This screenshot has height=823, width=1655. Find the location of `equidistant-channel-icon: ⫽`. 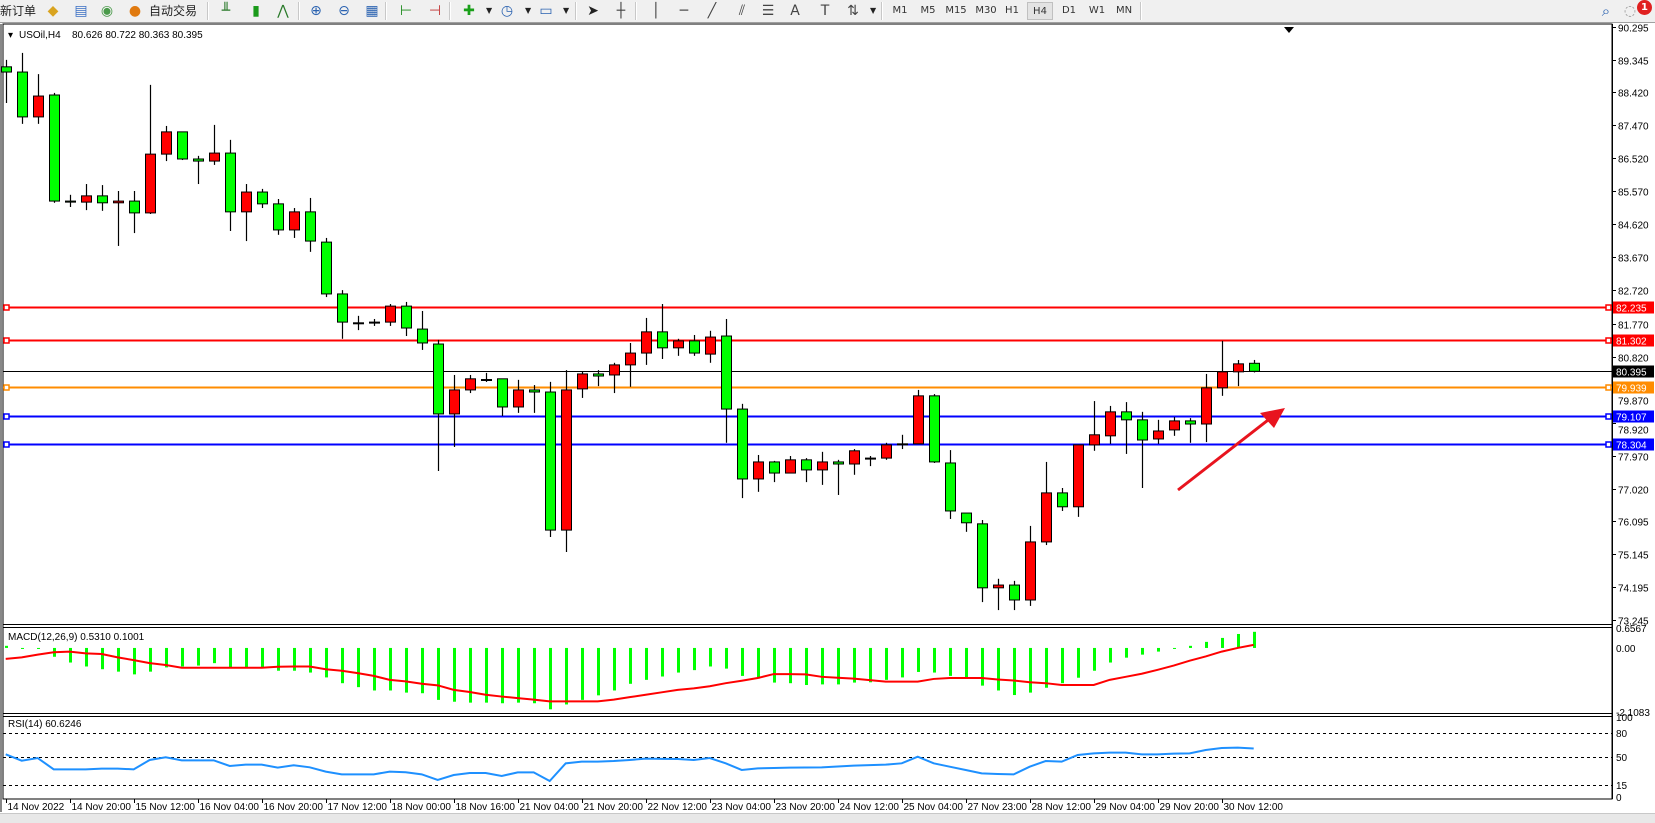

equidistant-channel-icon: ⫽ is located at coordinates (742, 11).